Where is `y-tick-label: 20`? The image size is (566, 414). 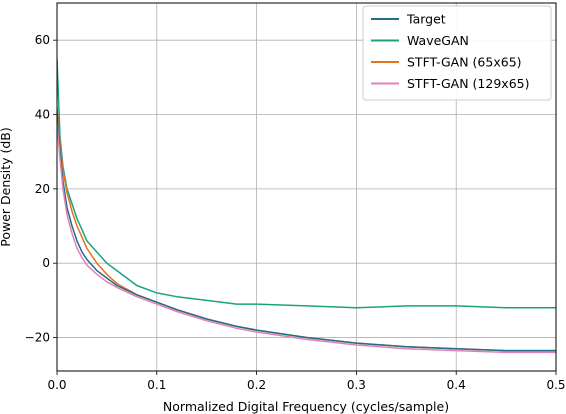
y-tick-label: 20 is located at coordinates (42, 189).